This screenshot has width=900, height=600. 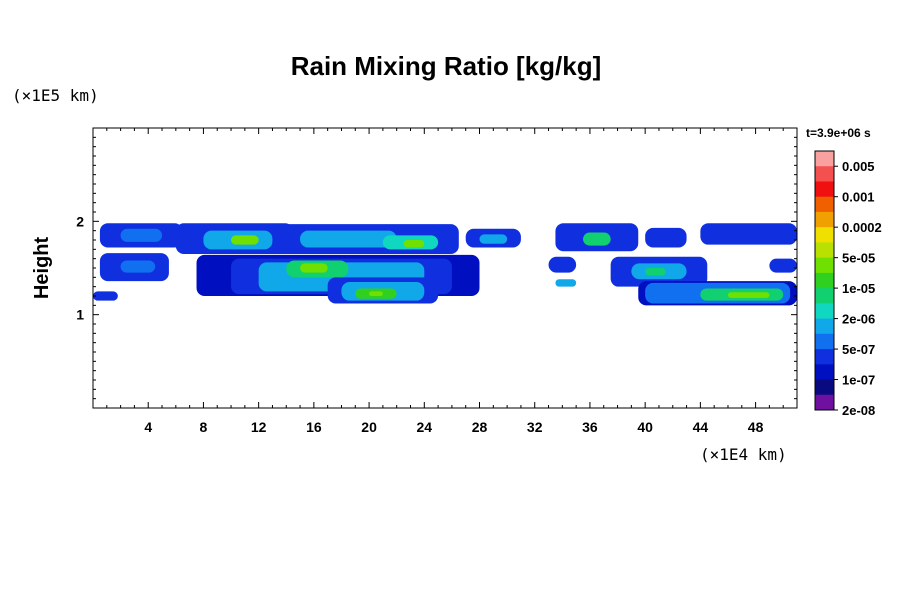 What do you see at coordinates (858, 258) in the screenshot?
I see `colorbar-label: 5e-05` at bounding box center [858, 258].